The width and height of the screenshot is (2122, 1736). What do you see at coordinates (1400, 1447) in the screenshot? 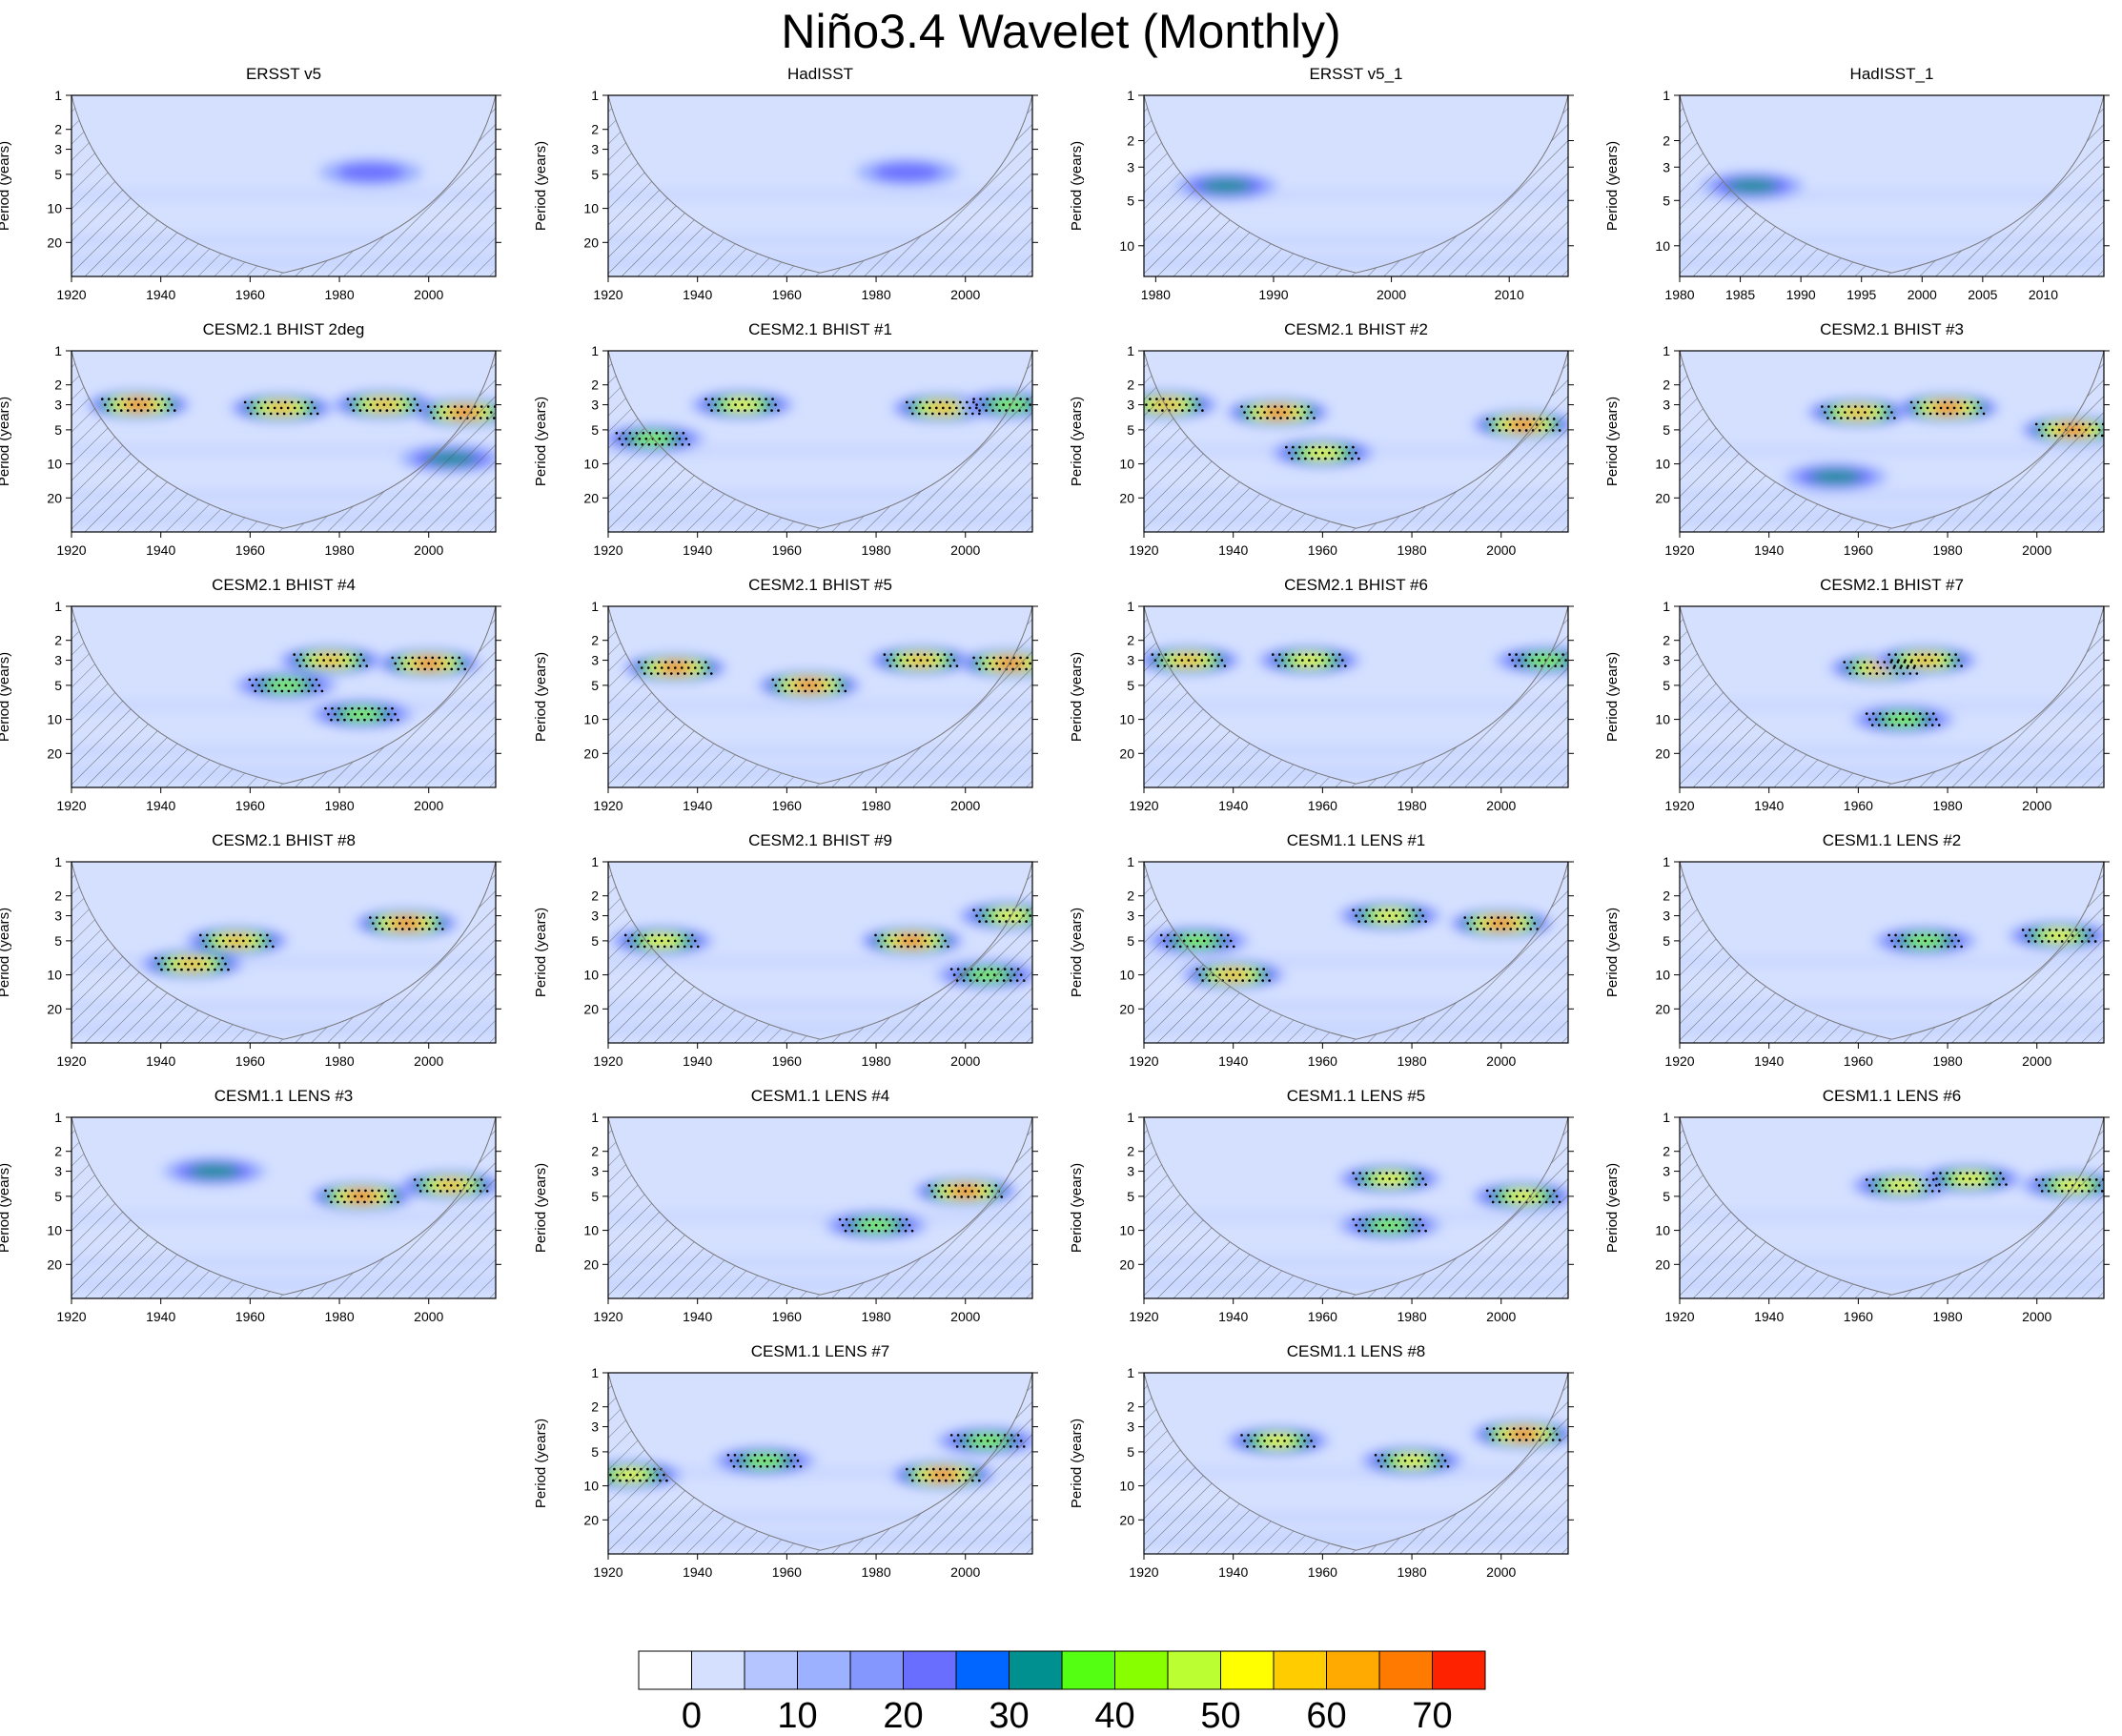
I see `significance-dots` at bounding box center [1400, 1447].